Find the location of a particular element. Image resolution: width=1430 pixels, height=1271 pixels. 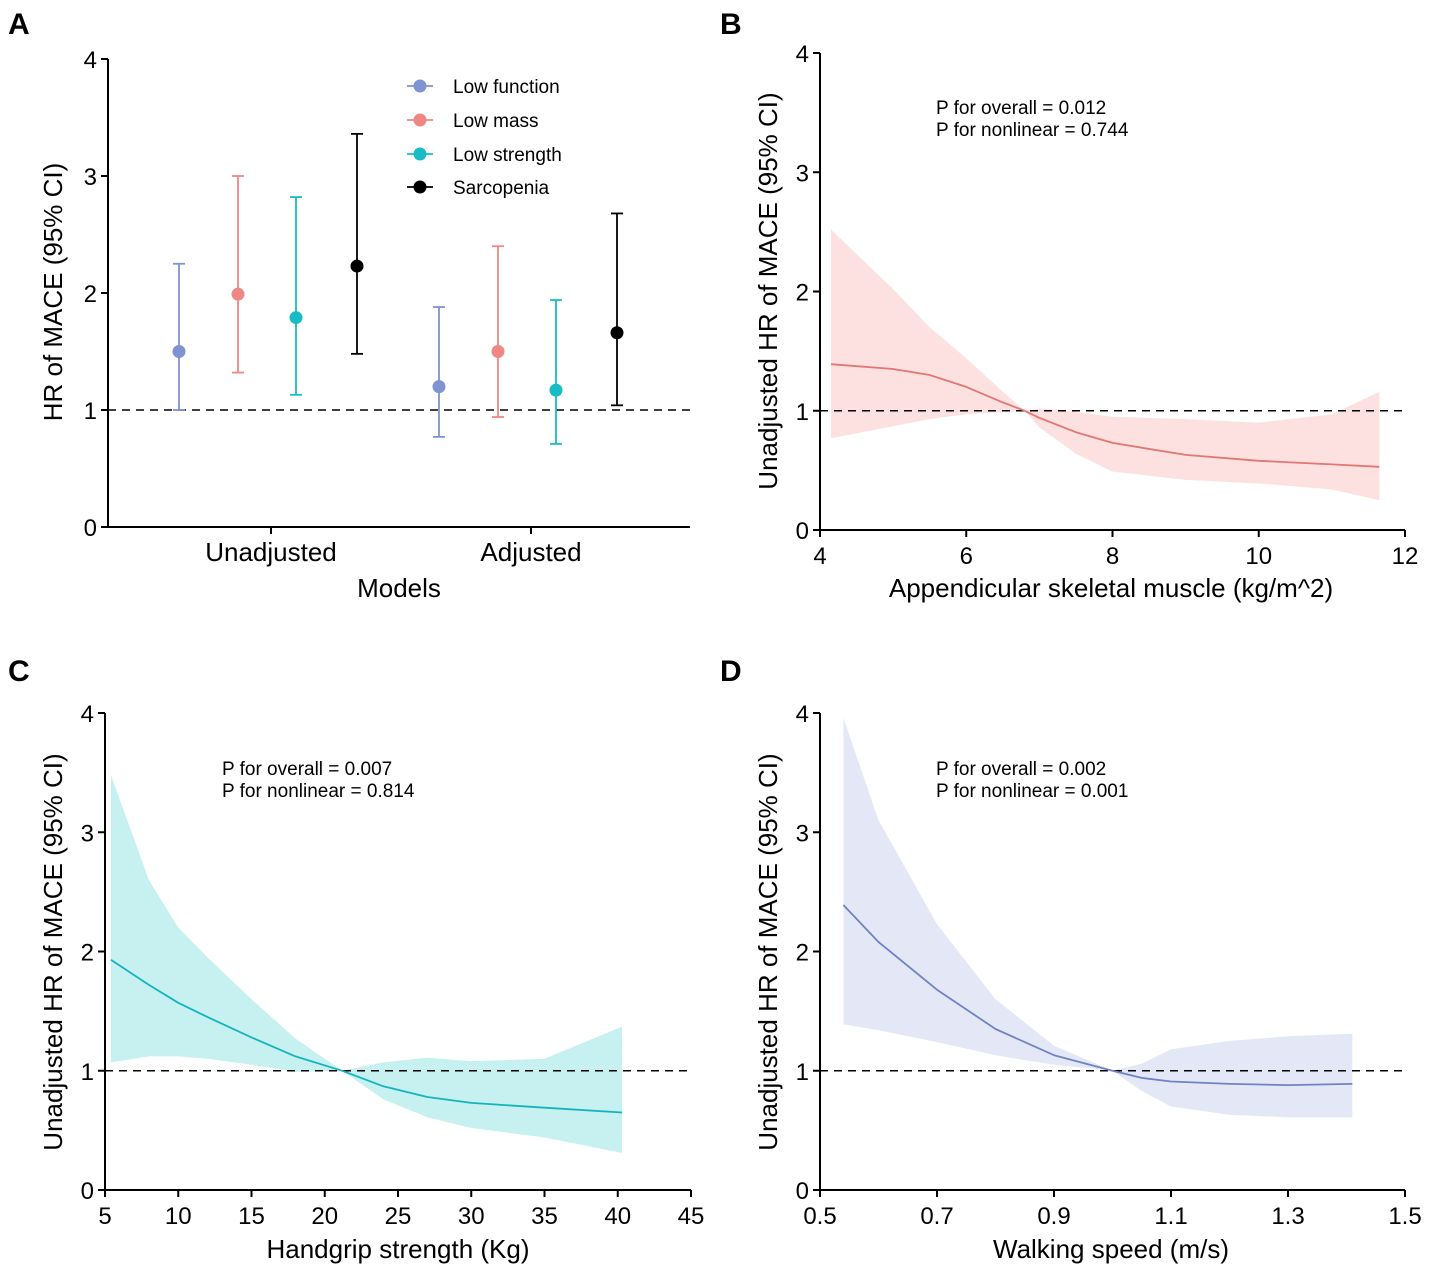

panel-c-y-tick-label: 0 is located at coordinates (87, 1191).